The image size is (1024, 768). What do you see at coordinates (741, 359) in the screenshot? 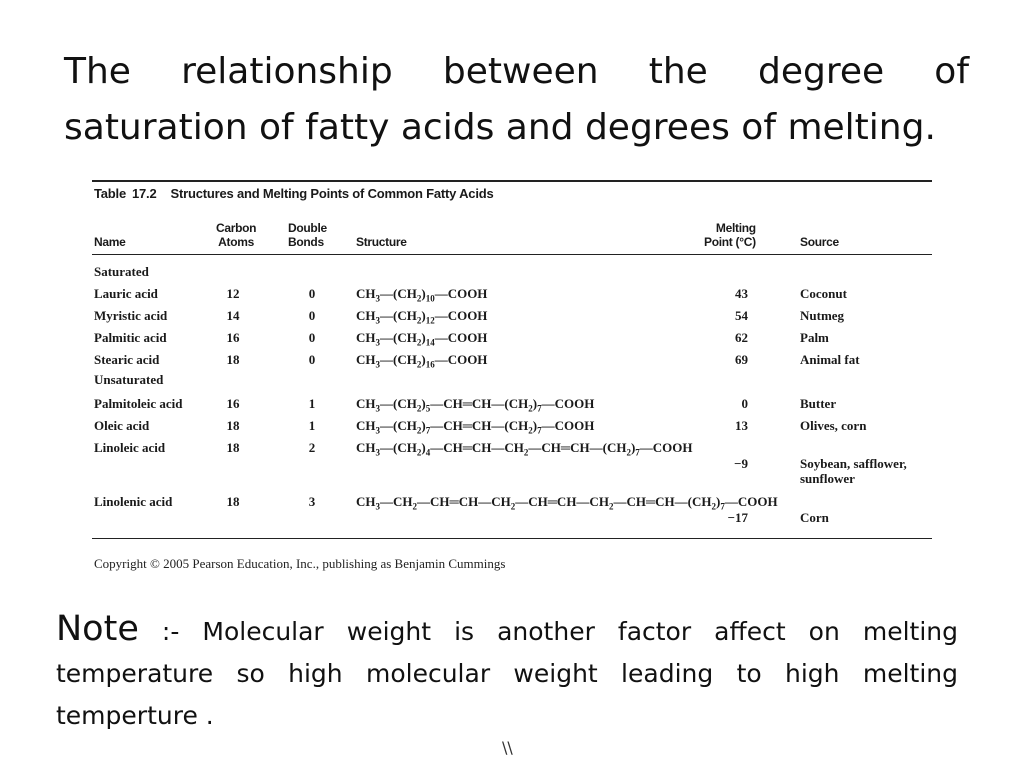
I see `cell-melting: 69` at bounding box center [741, 359].